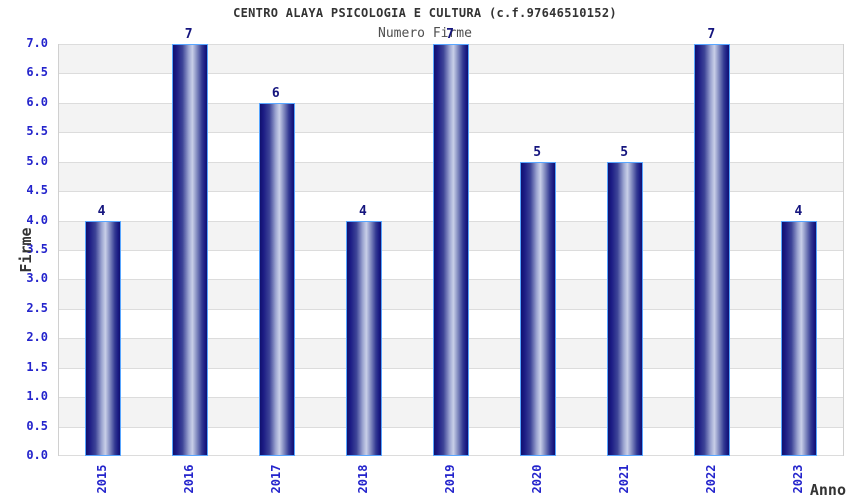 This screenshot has width=850, height=500. What do you see at coordinates (37, 337) in the screenshot?
I see `y-tick-label: 2.0` at bounding box center [37, 337].